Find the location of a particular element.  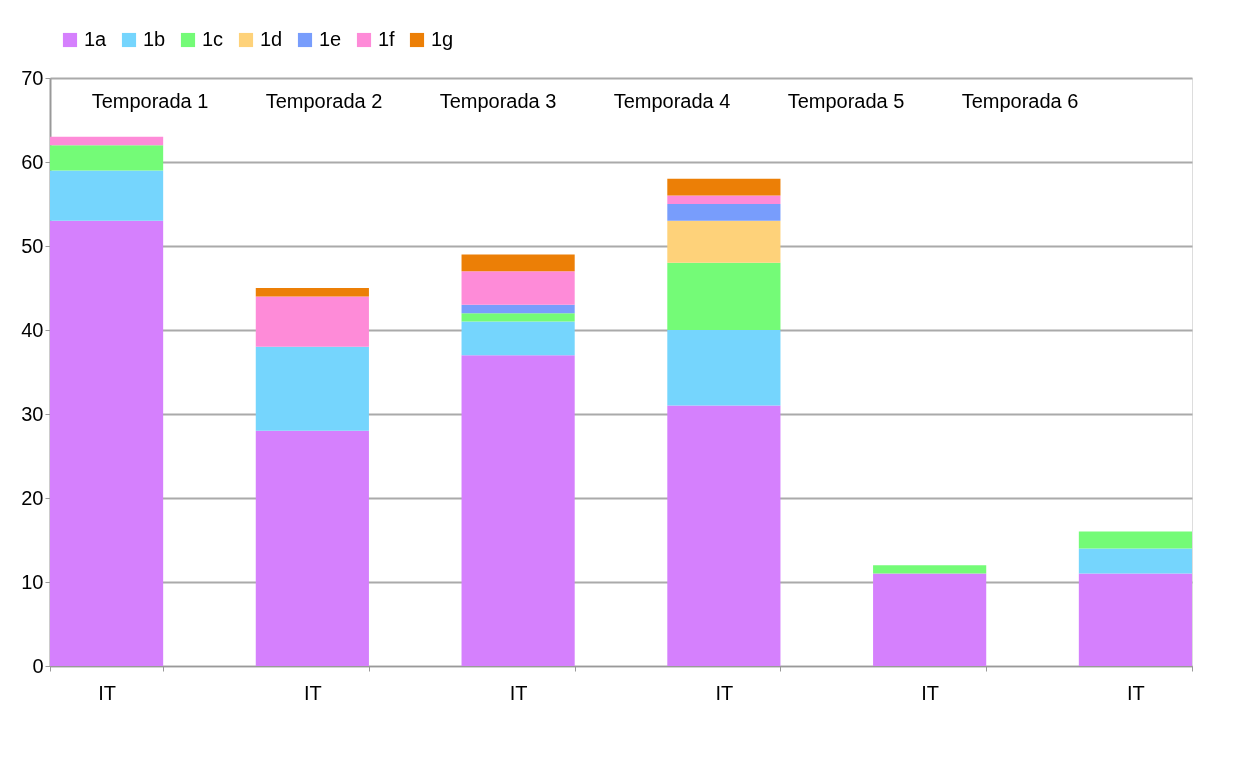

annotation: Temporada 3 is located at coordinates (498, 101).